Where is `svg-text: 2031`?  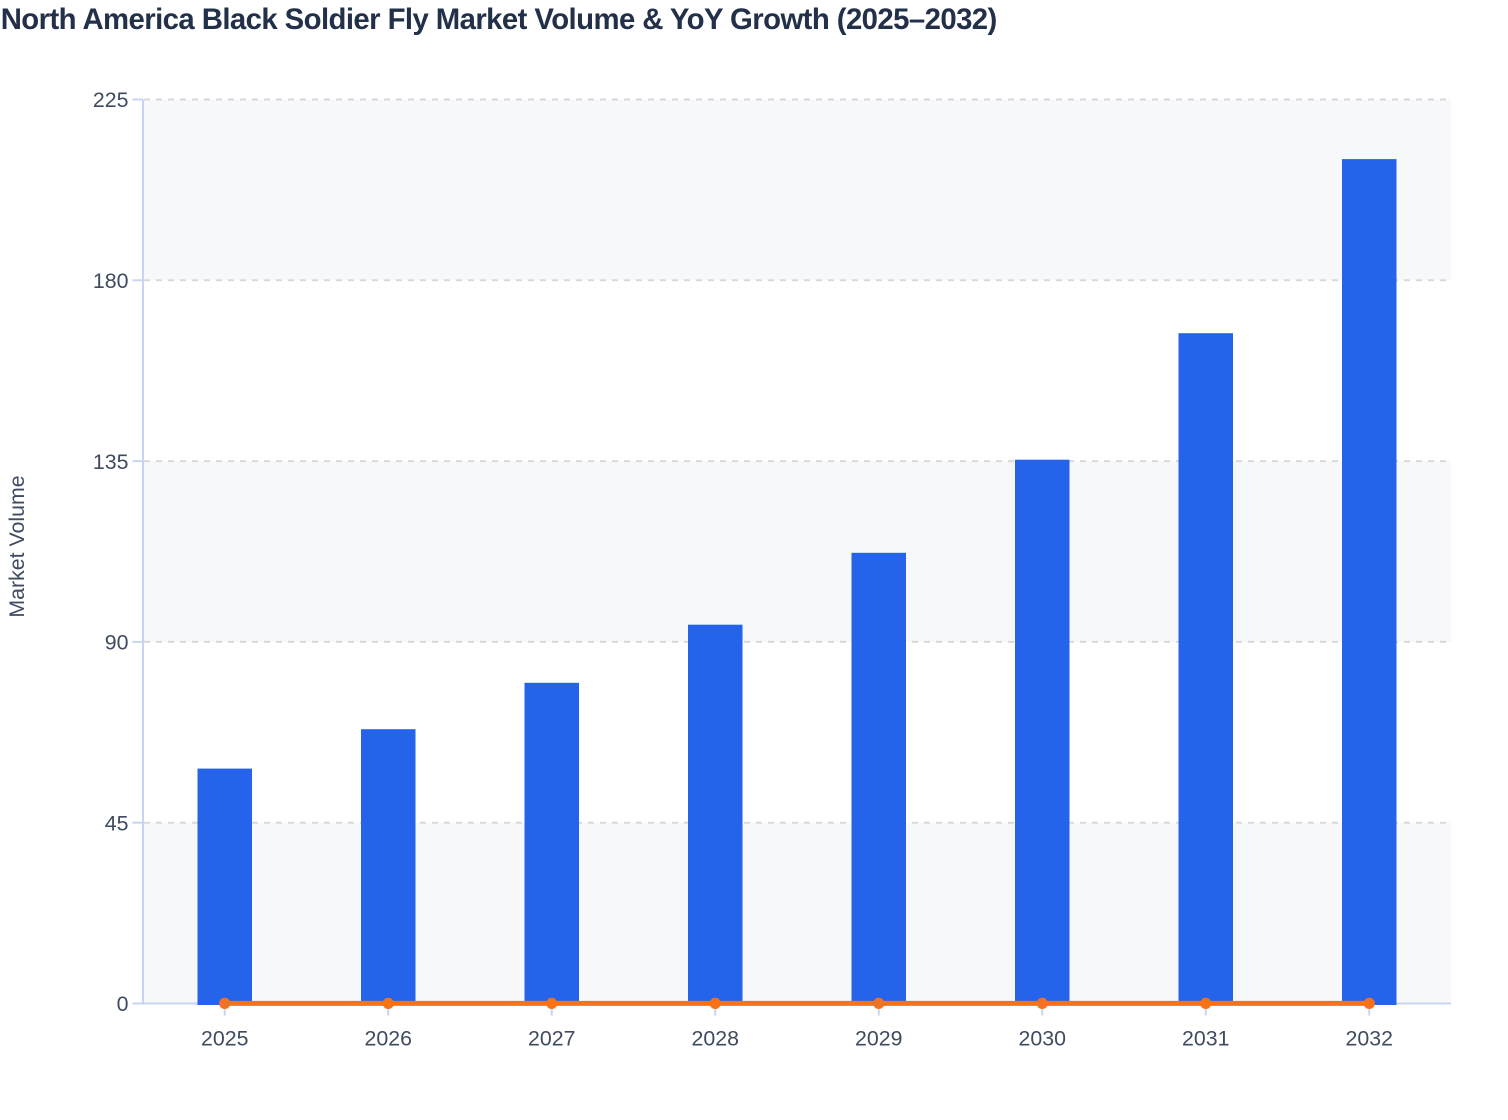 svg-text: 2031 is located at coordinates (1205, 1039).